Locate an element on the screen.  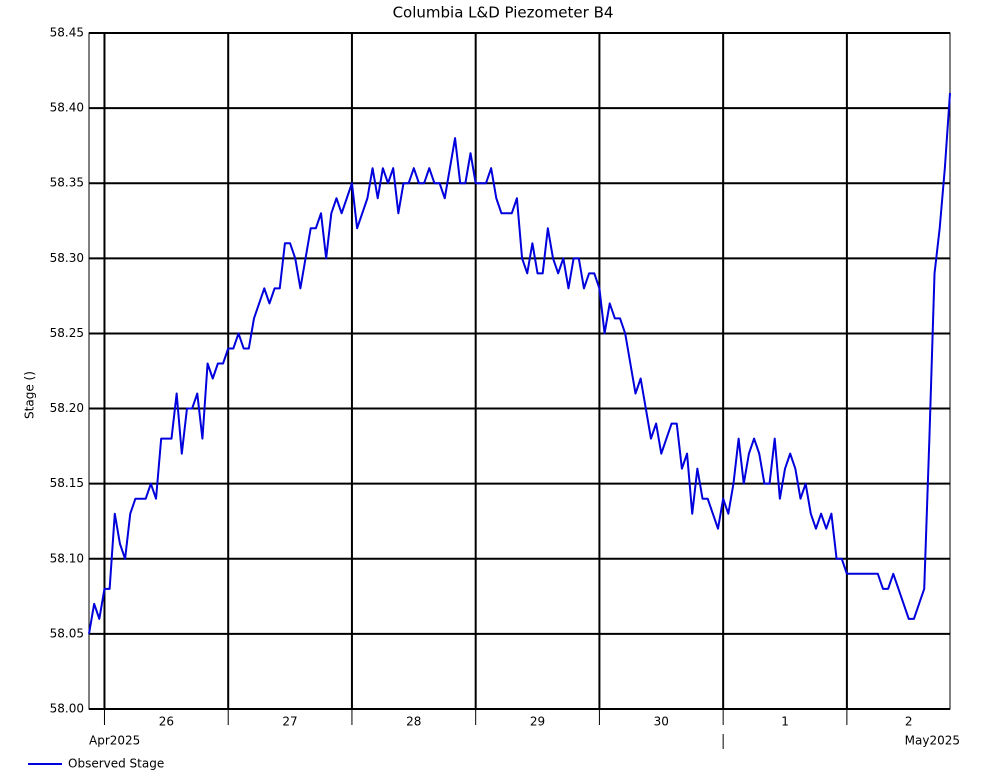
y-tick-label: 58.35 is located at coordinates (67, 183).